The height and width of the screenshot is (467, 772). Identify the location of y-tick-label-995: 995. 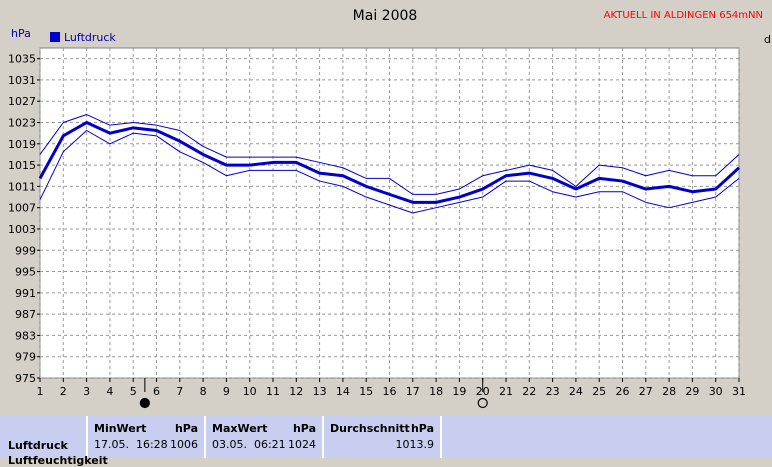
(25, 272).